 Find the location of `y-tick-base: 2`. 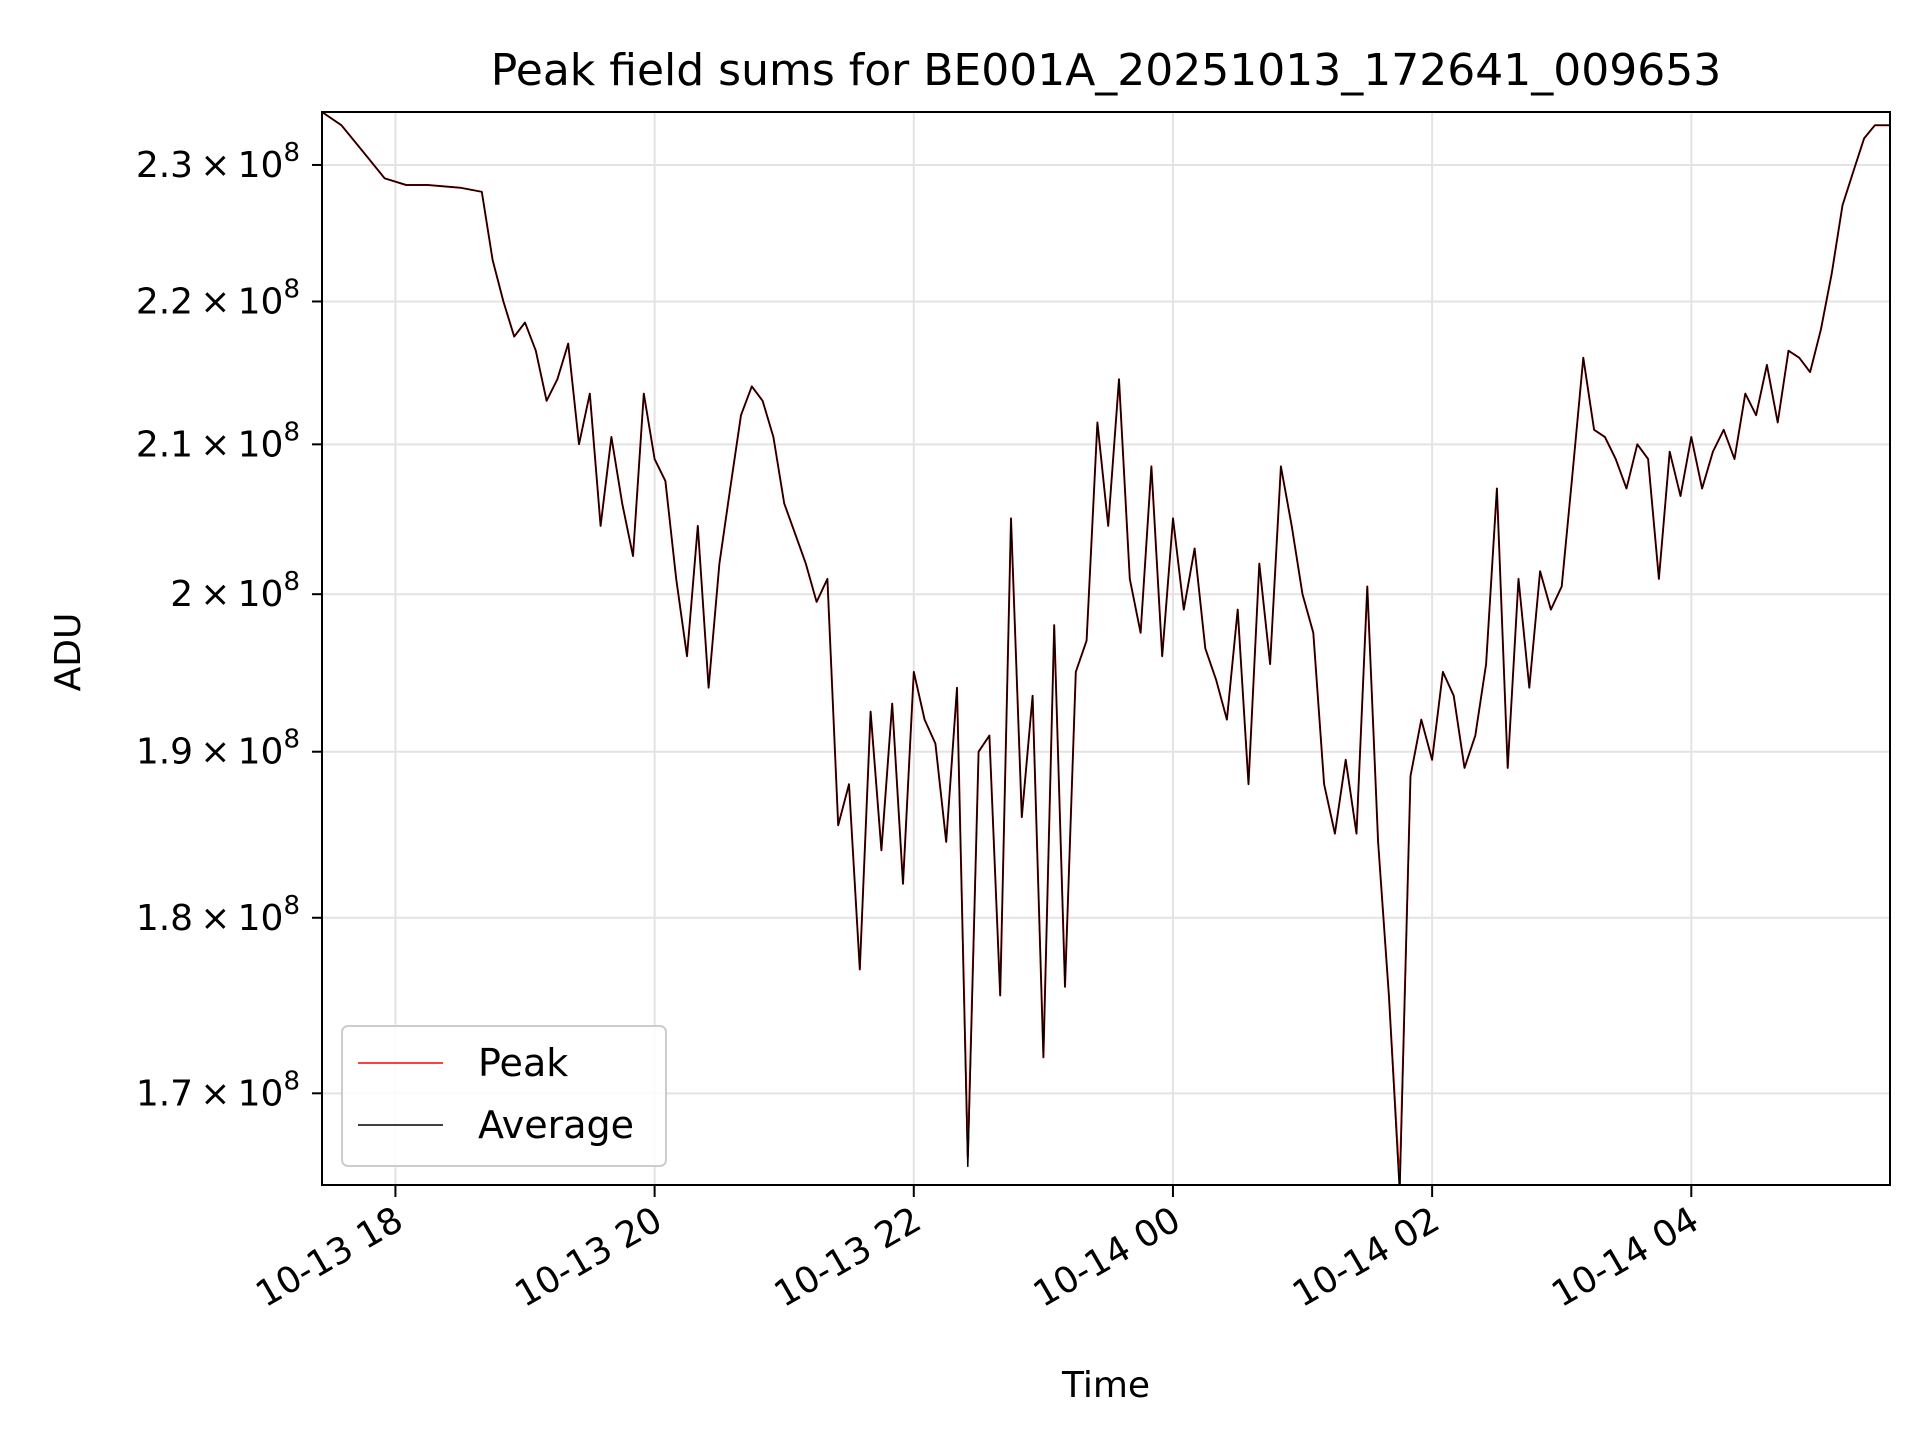

y-tick-base: 2 is located at coordinates (181, 594).